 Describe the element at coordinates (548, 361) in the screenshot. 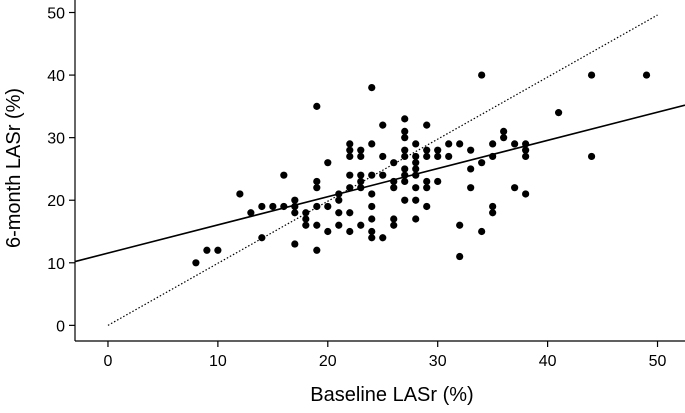

I see `x-tick-label: 40` at that location.